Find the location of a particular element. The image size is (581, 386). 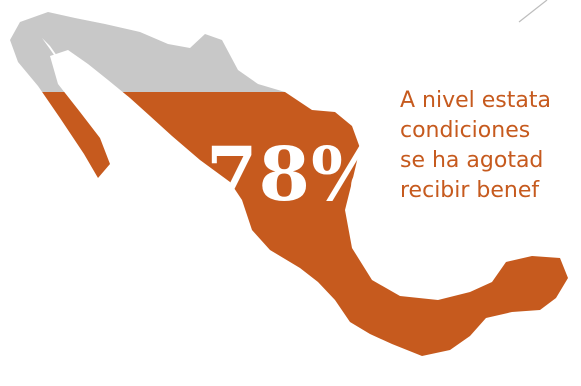

caption-line-1: A nivel estata is located at coordinates (475, 100).